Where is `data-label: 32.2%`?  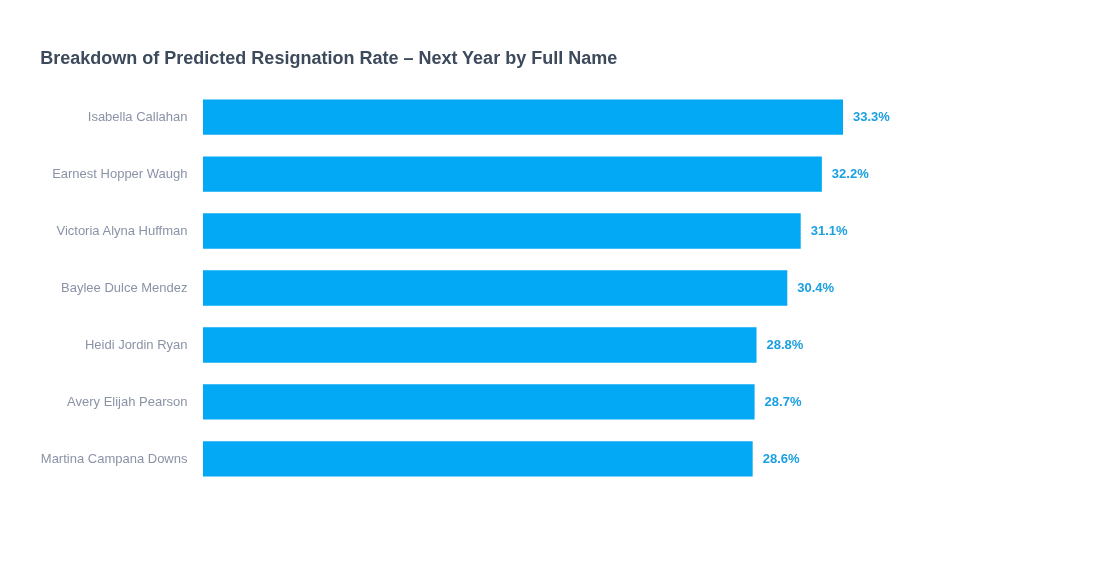
data-label: 32.2% is located at coordinates (850, 174).